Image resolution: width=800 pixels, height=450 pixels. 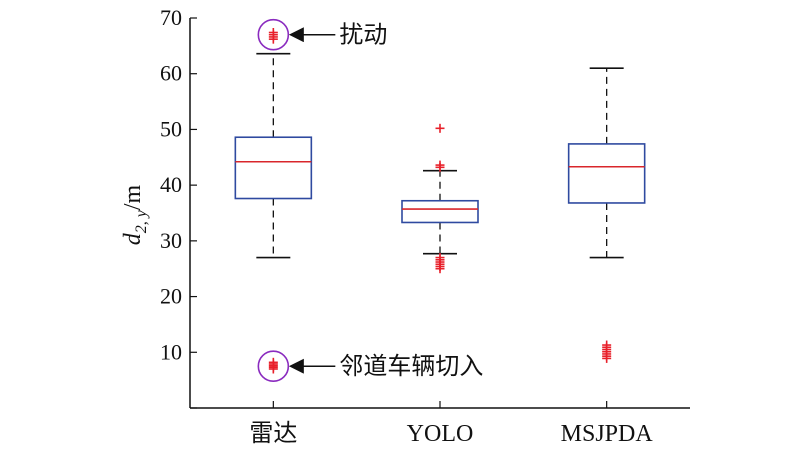 What do you see at coordinates (171, 73) in the screenshot?
I see `y-tick-label: 60` at bounding box center [171, 73].